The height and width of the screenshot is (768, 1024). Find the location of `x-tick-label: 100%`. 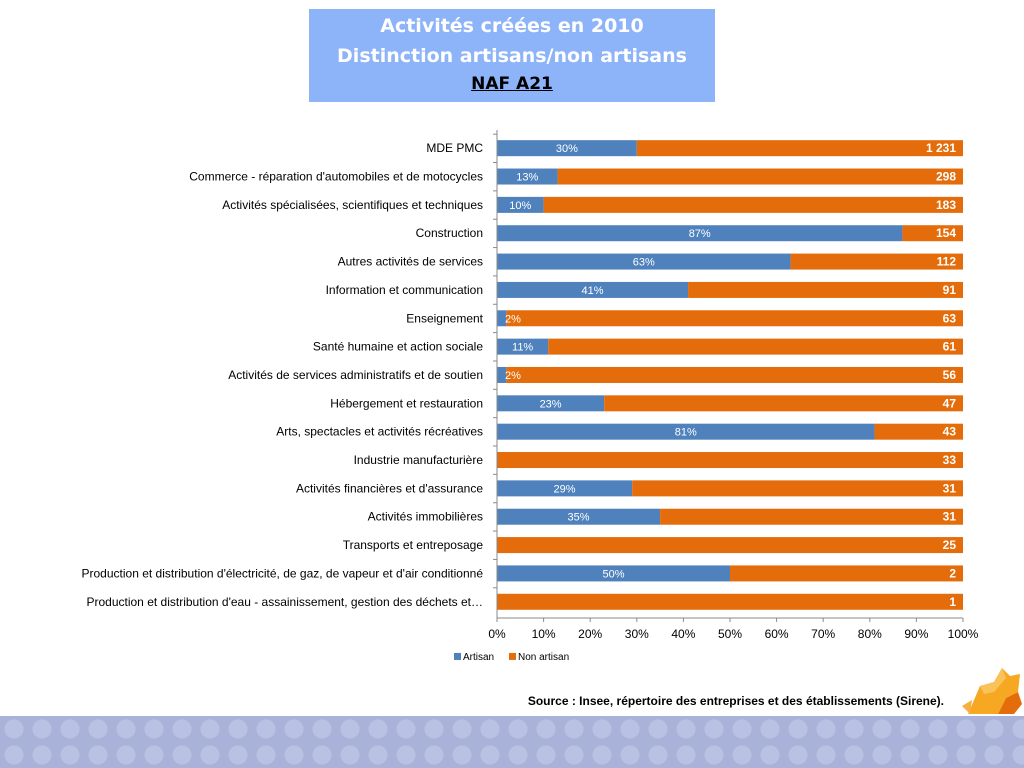

x-tick-label: 100% is located at coordinates (963, 634).